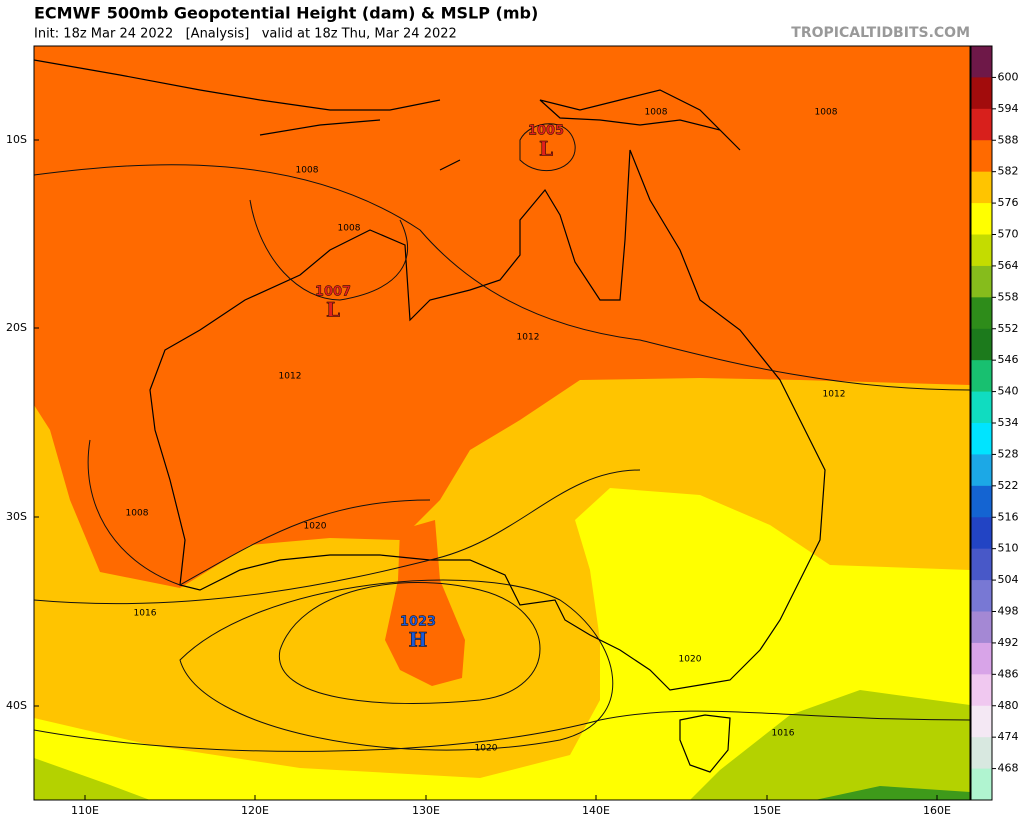  What do you see at coordinates (1008, 391) in the screenshot?
I see `colorbar-label: 540` at bounding box center [1008, 391].